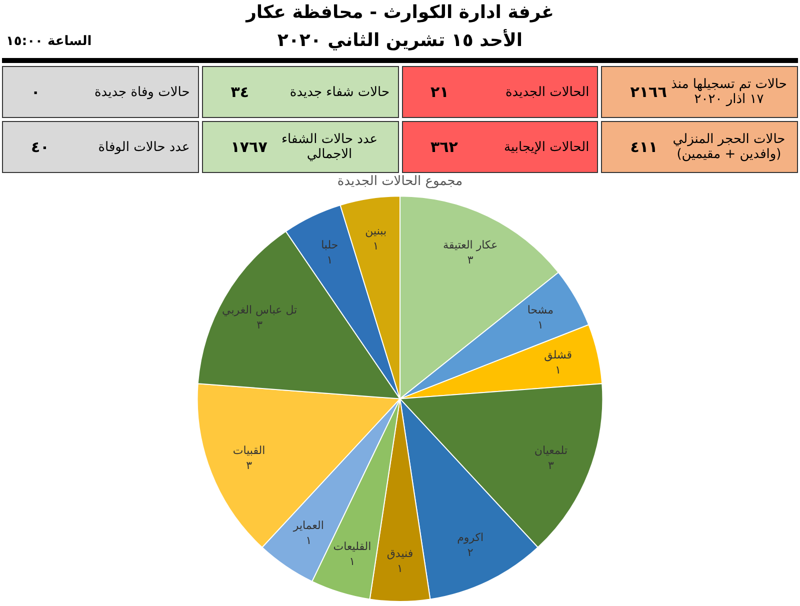 This screenshot has height=606, width=800. I want to click on text: ٤٠, so click(40, 147).